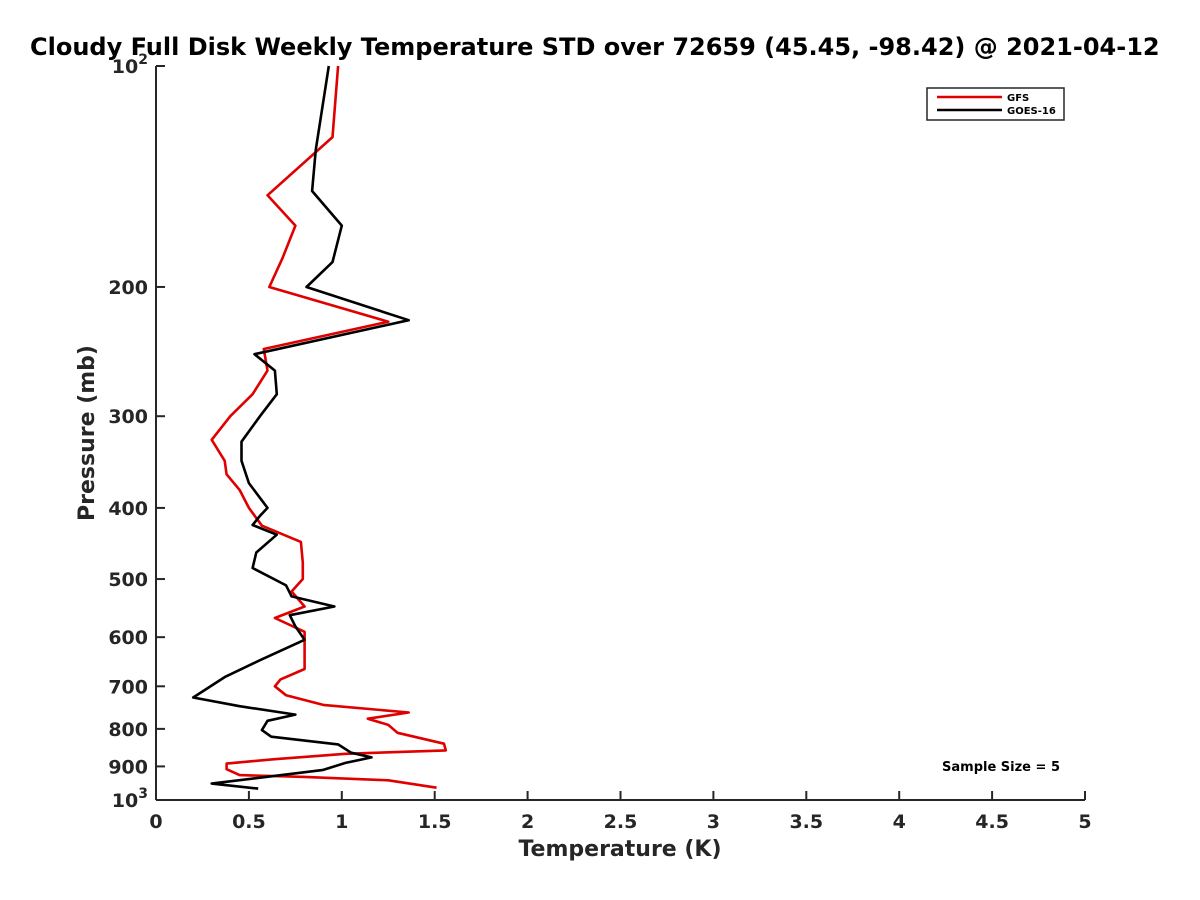  What do you see at coordinates (136, 432) in the screenshot?
I see `y-axis-ticks: 10² 200 300 400 500 600 700 800 900 10³` at bounding box center [136, 432].